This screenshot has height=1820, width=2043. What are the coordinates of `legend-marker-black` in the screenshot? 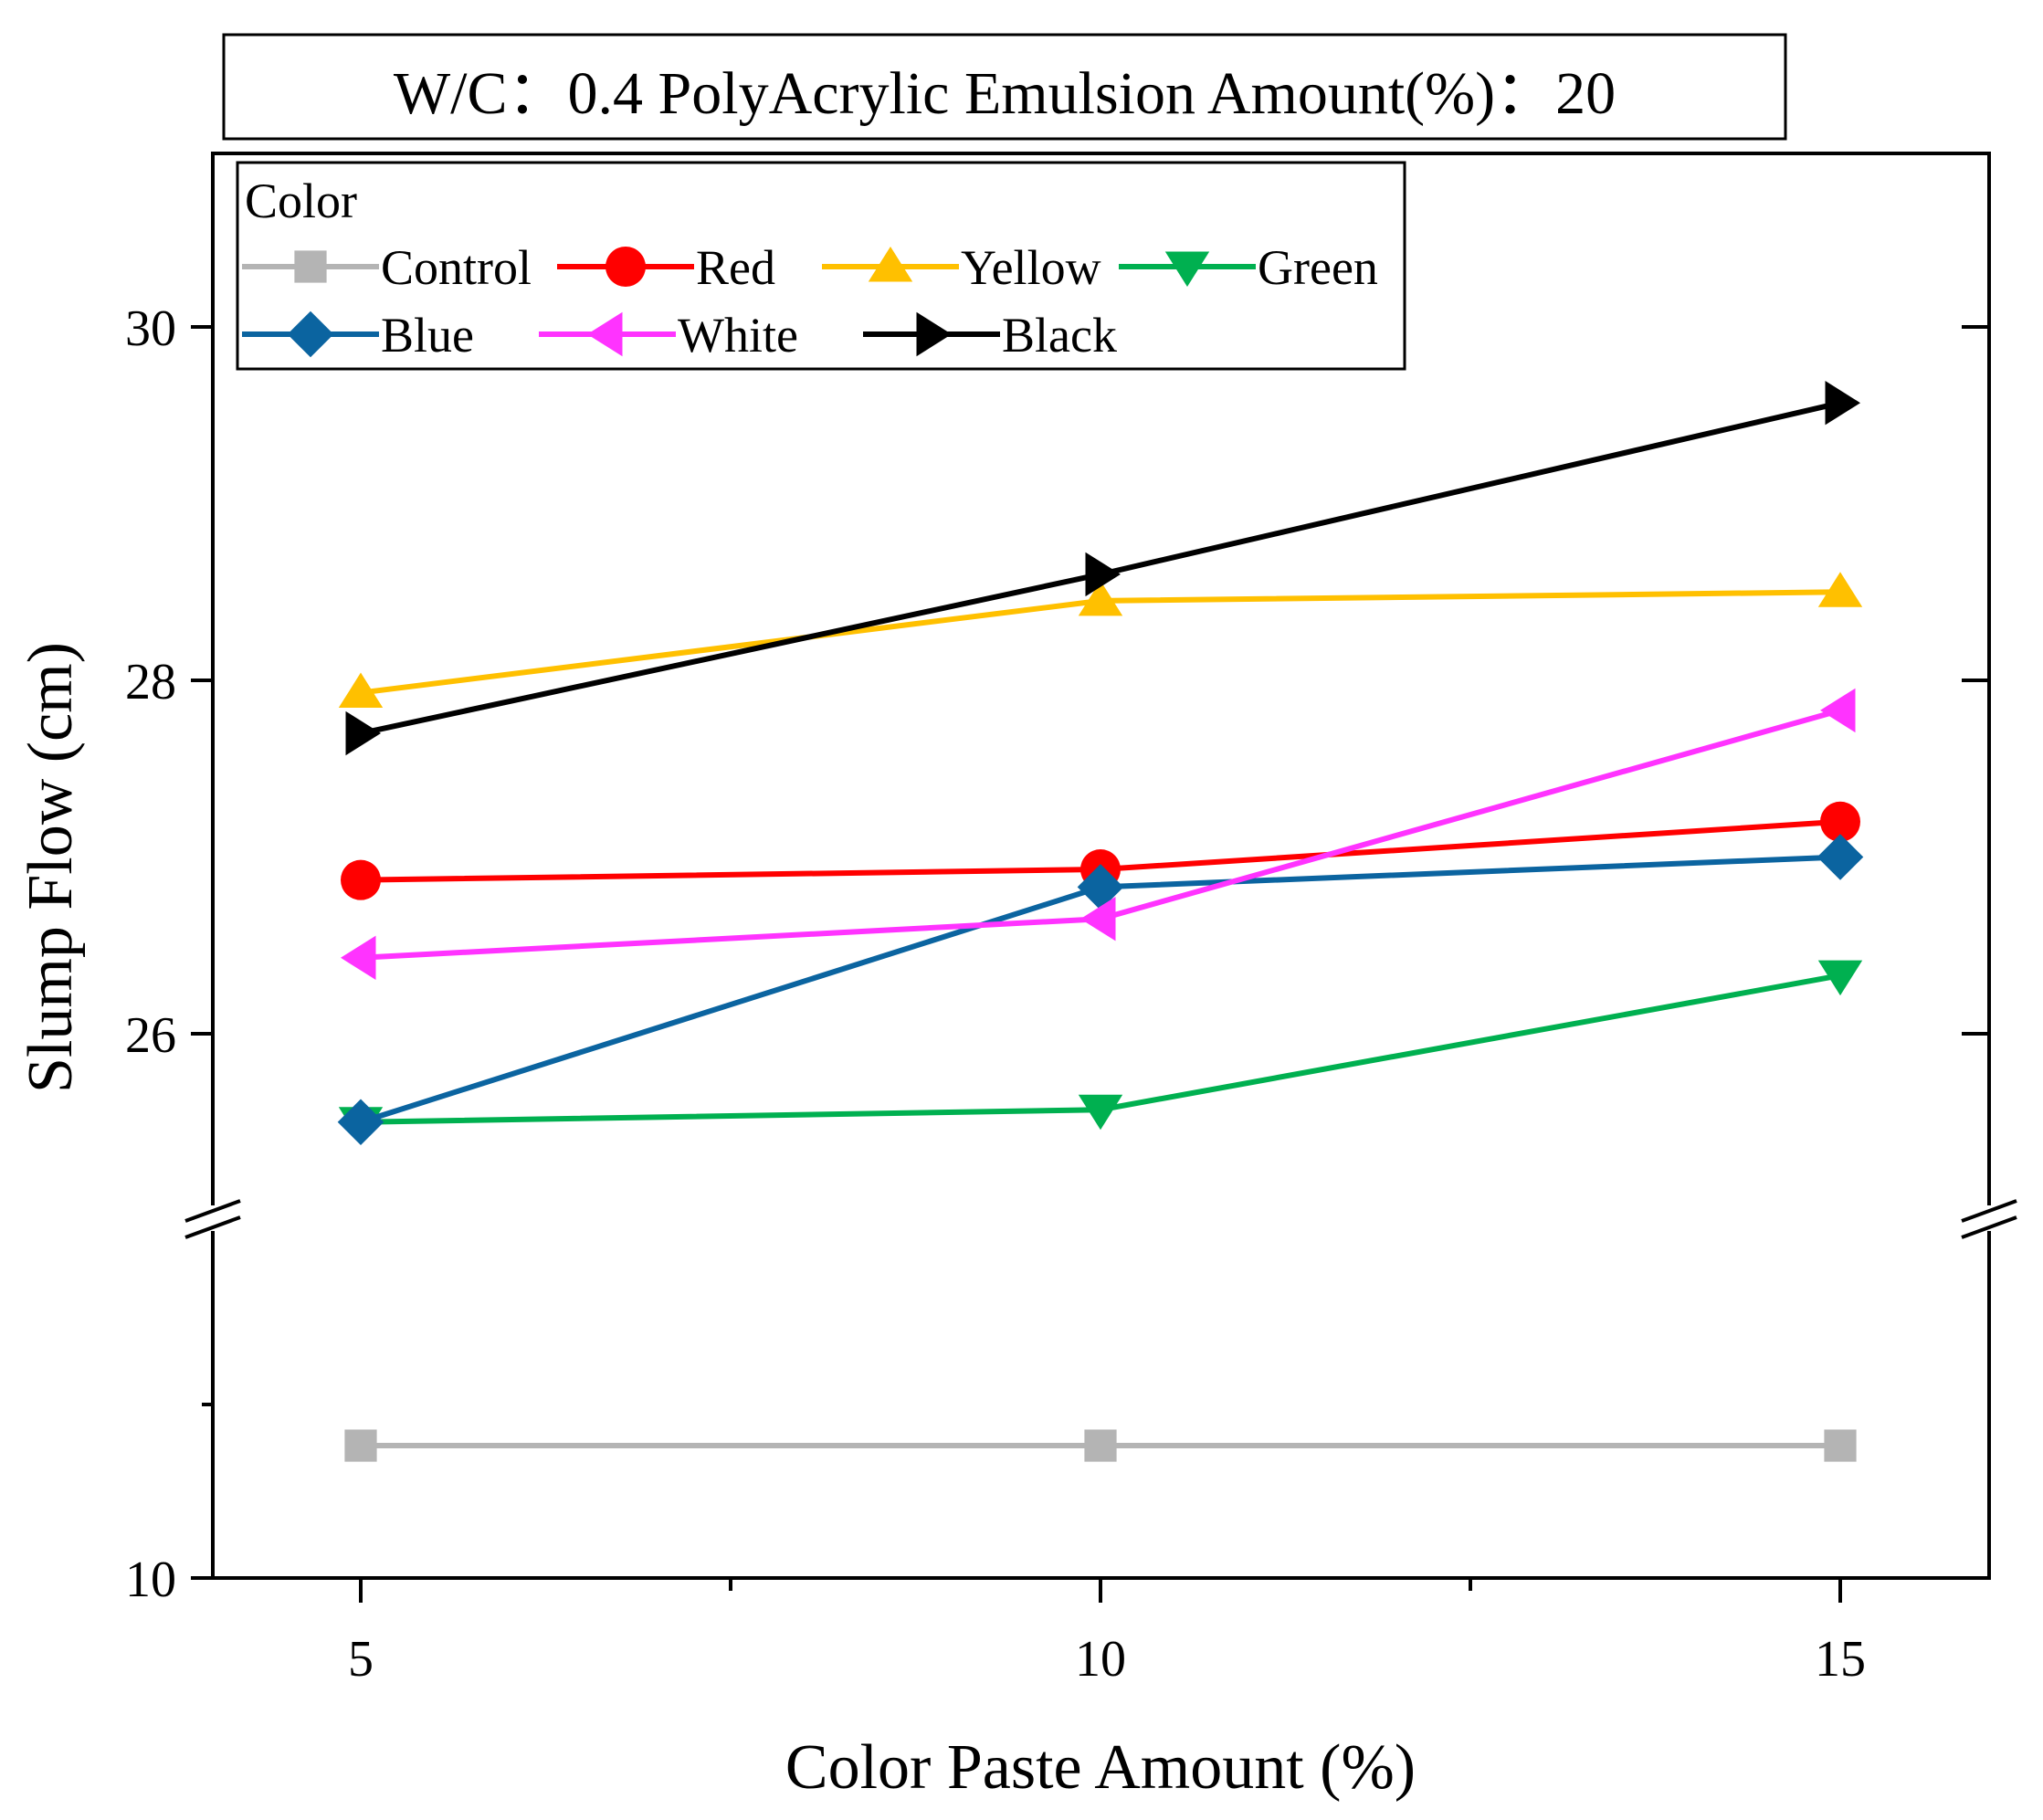 It's located at (934, 334).